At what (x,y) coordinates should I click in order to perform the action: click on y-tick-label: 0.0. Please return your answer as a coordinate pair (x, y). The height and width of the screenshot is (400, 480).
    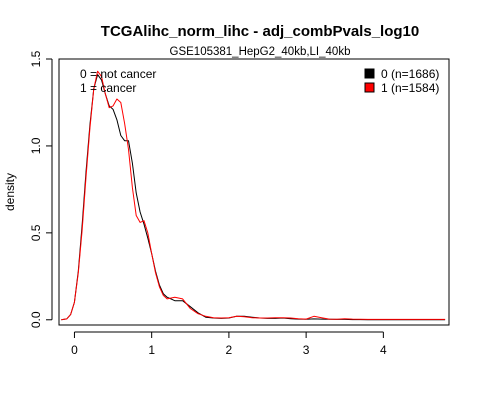
    Looking at the image, I should click on (36, 319).